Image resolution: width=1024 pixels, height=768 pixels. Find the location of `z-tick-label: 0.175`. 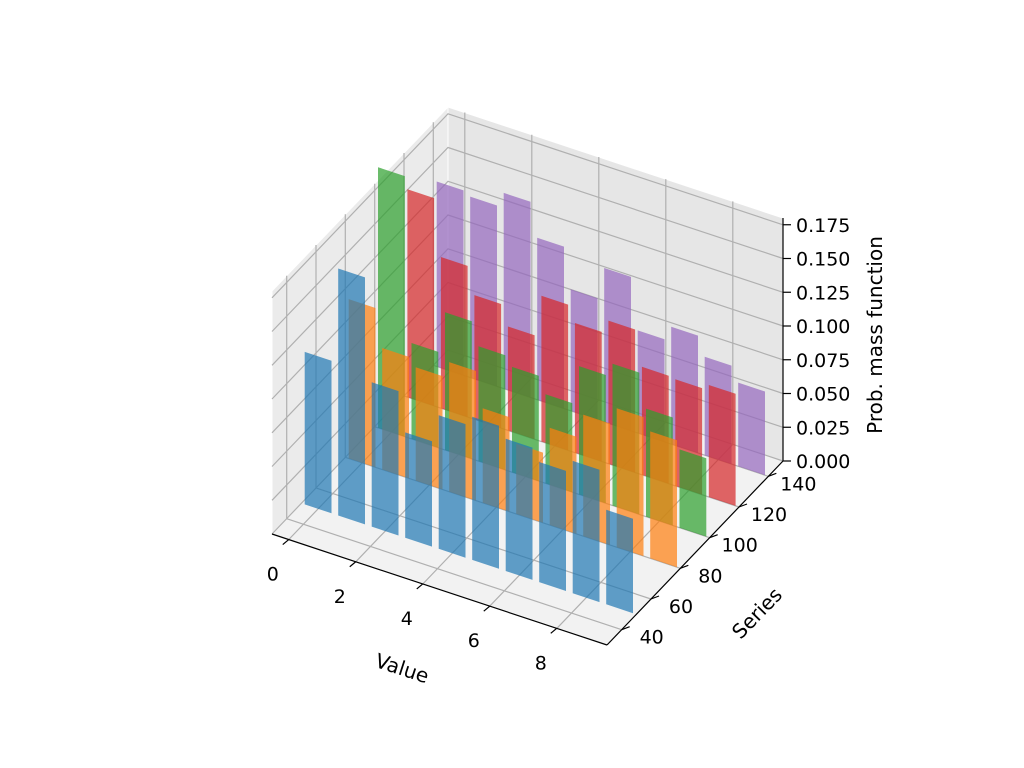

z-tick-label: 0.175 is located at coordinates (823, 226).